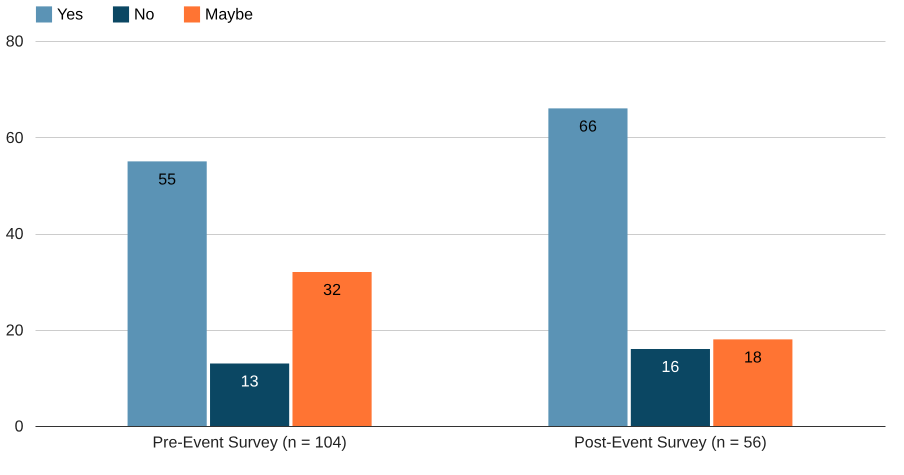 The height and width of the screenshot is (475, 904). What do you see at coordinates (70, 15) in the screenshot?
I see `legend-label: Yes` at bounding box center [70, 15].